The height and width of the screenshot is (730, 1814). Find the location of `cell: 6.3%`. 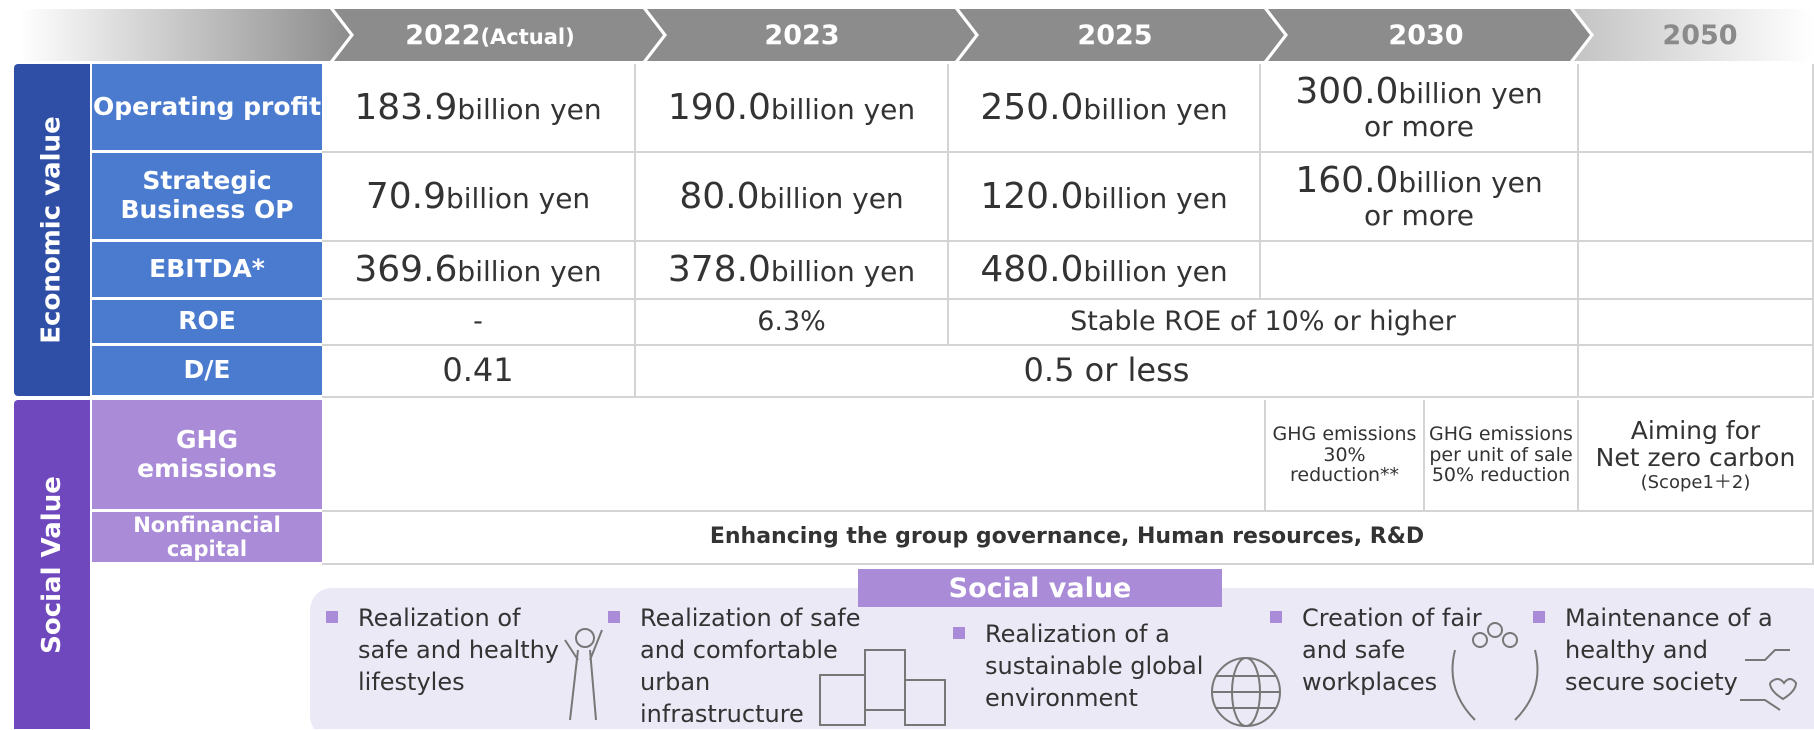

cell: 6.3% is located at coordinates (792, 323).